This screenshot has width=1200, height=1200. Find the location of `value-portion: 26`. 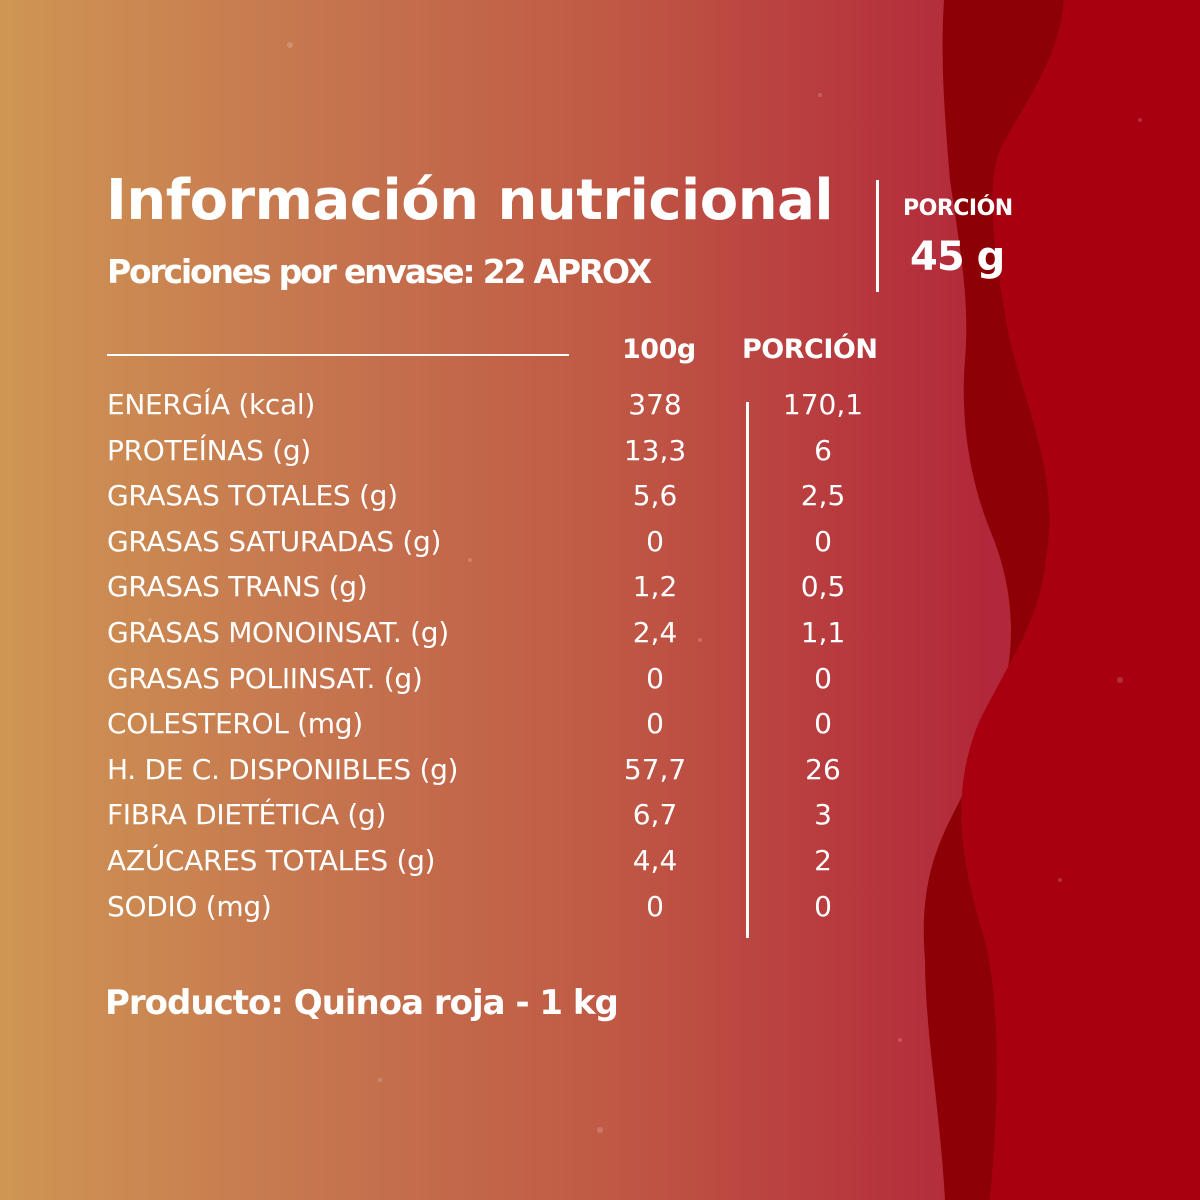

value-portion: 26 is located at coordinates (823, 769).